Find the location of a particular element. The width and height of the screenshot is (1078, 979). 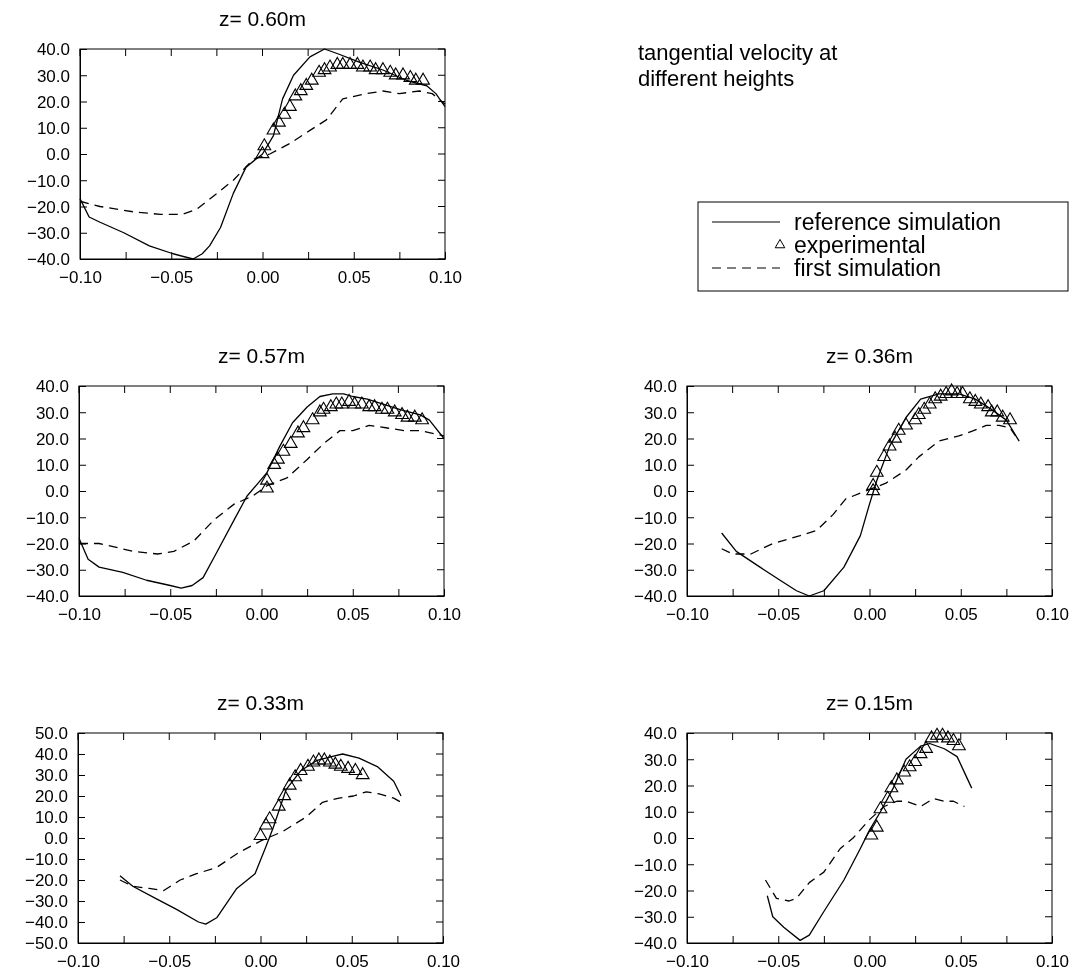

chart-title: z= 0.36m is located at coordinates (869, 355).